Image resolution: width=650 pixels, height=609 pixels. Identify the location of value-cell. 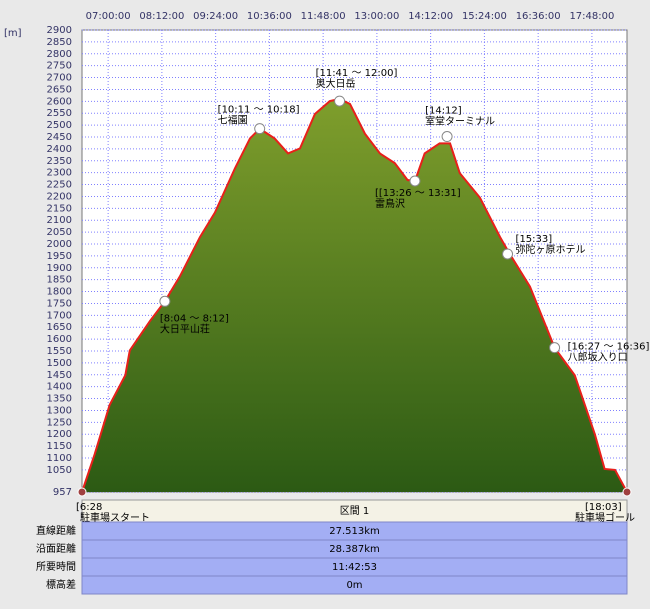
(354, 585).